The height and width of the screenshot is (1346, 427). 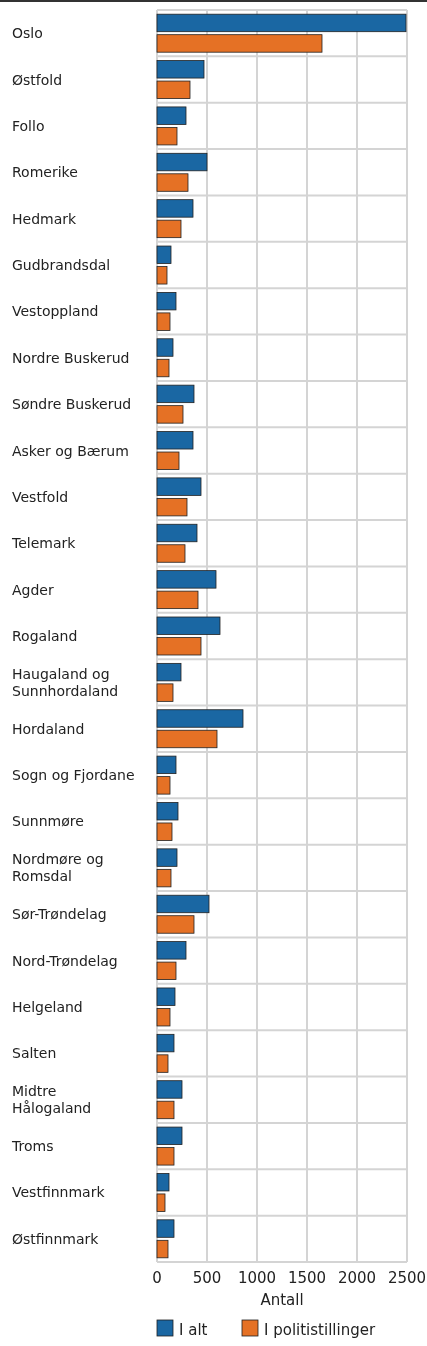 What do you see at coordinates (56, 1238) in the screenshot?
I see `y-tick-label: Østfinnmark` at bounding box center [56, 1238].